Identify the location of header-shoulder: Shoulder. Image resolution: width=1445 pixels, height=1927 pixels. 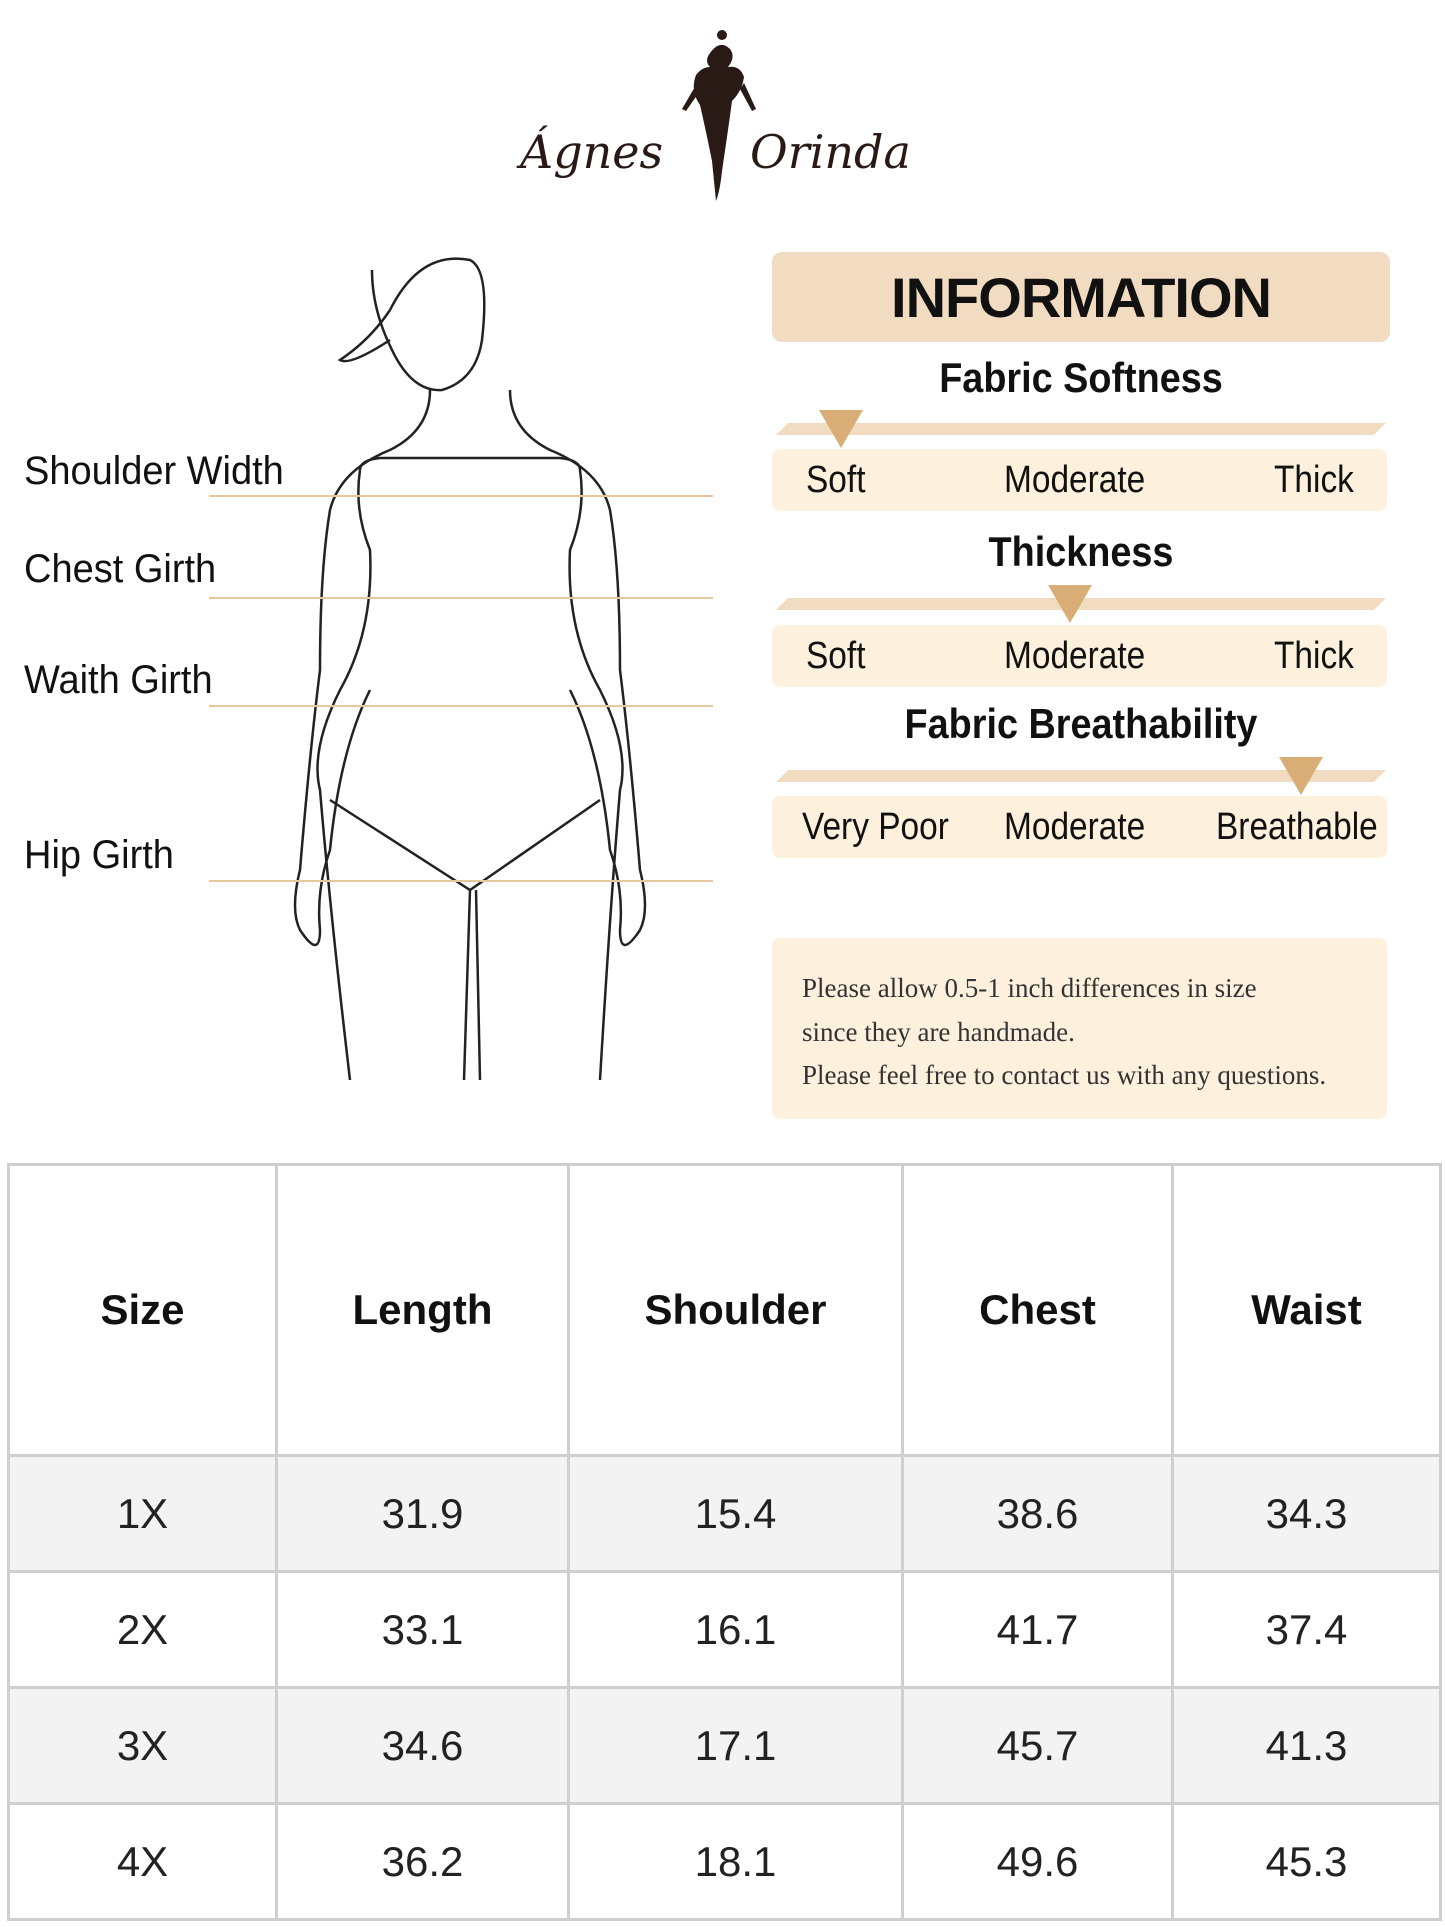
(735, 1310).